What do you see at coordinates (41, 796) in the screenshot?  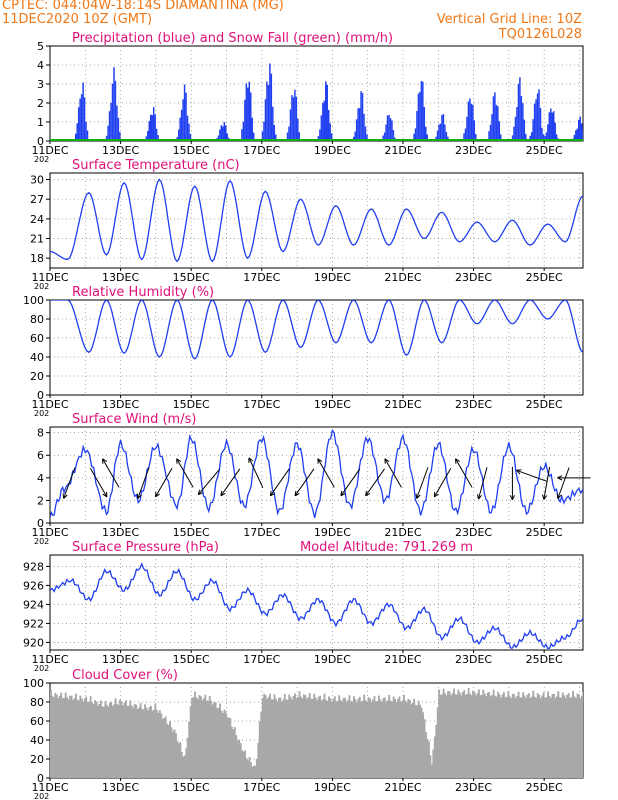 I see `year-fragment: 202` at bounding box center [41, 796].